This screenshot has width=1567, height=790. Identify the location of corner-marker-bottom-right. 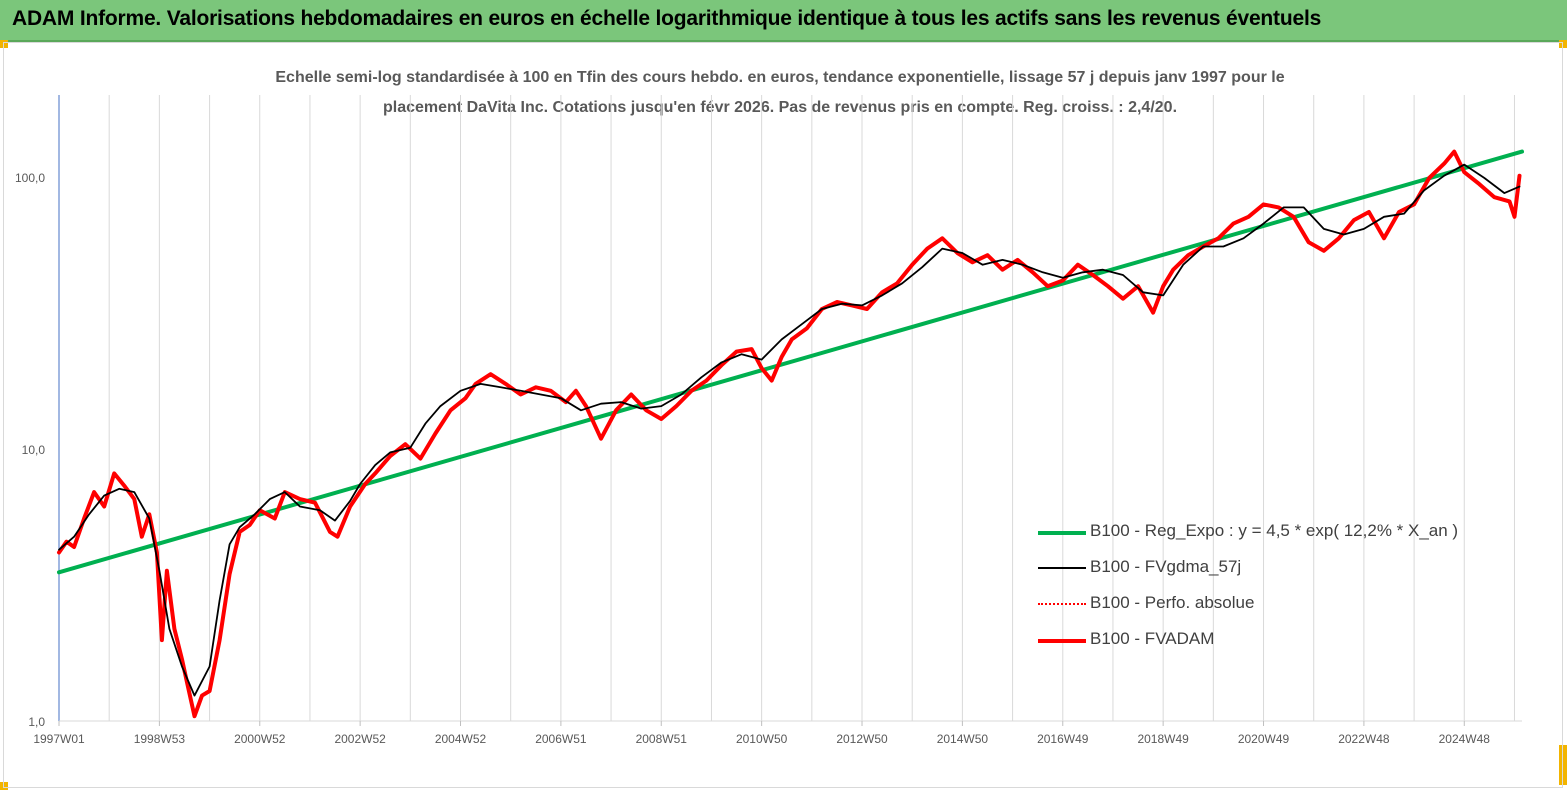
(1563, 765).